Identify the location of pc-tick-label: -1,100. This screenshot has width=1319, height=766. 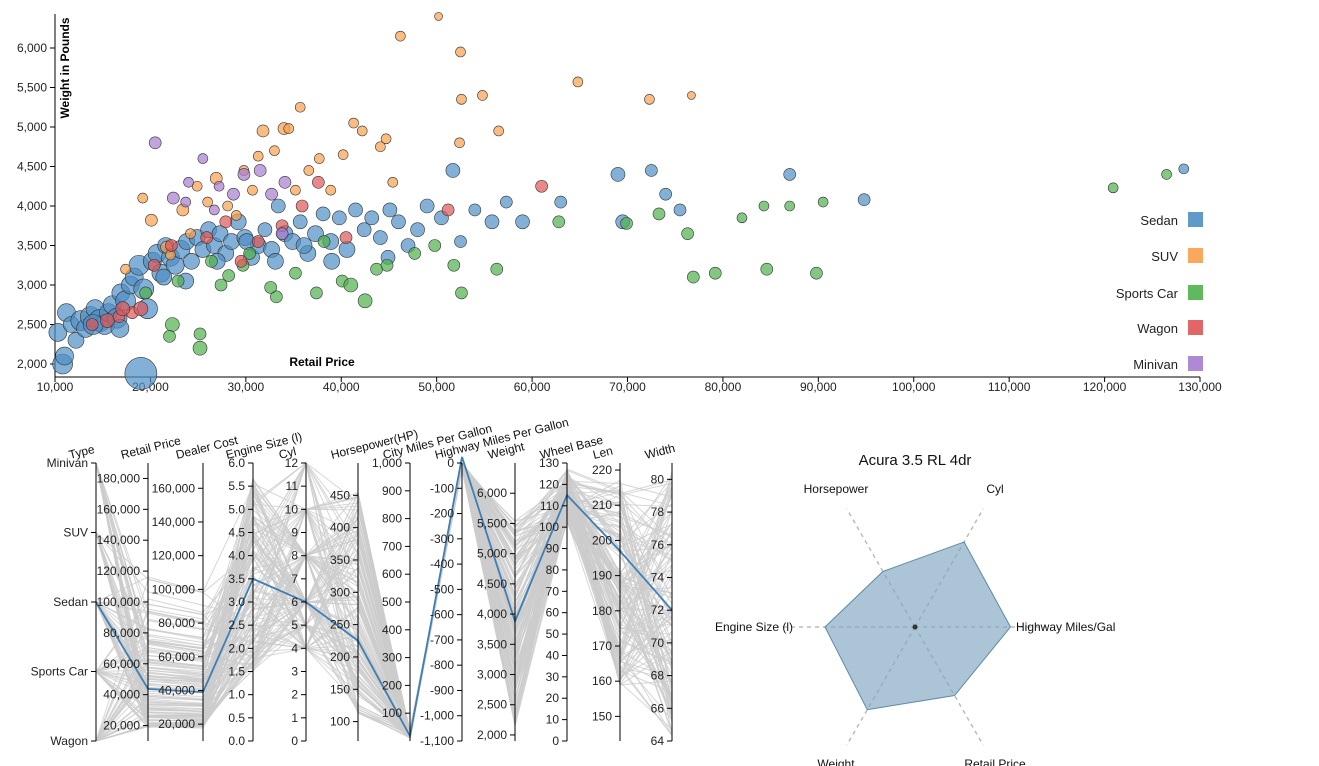
(437, 741).